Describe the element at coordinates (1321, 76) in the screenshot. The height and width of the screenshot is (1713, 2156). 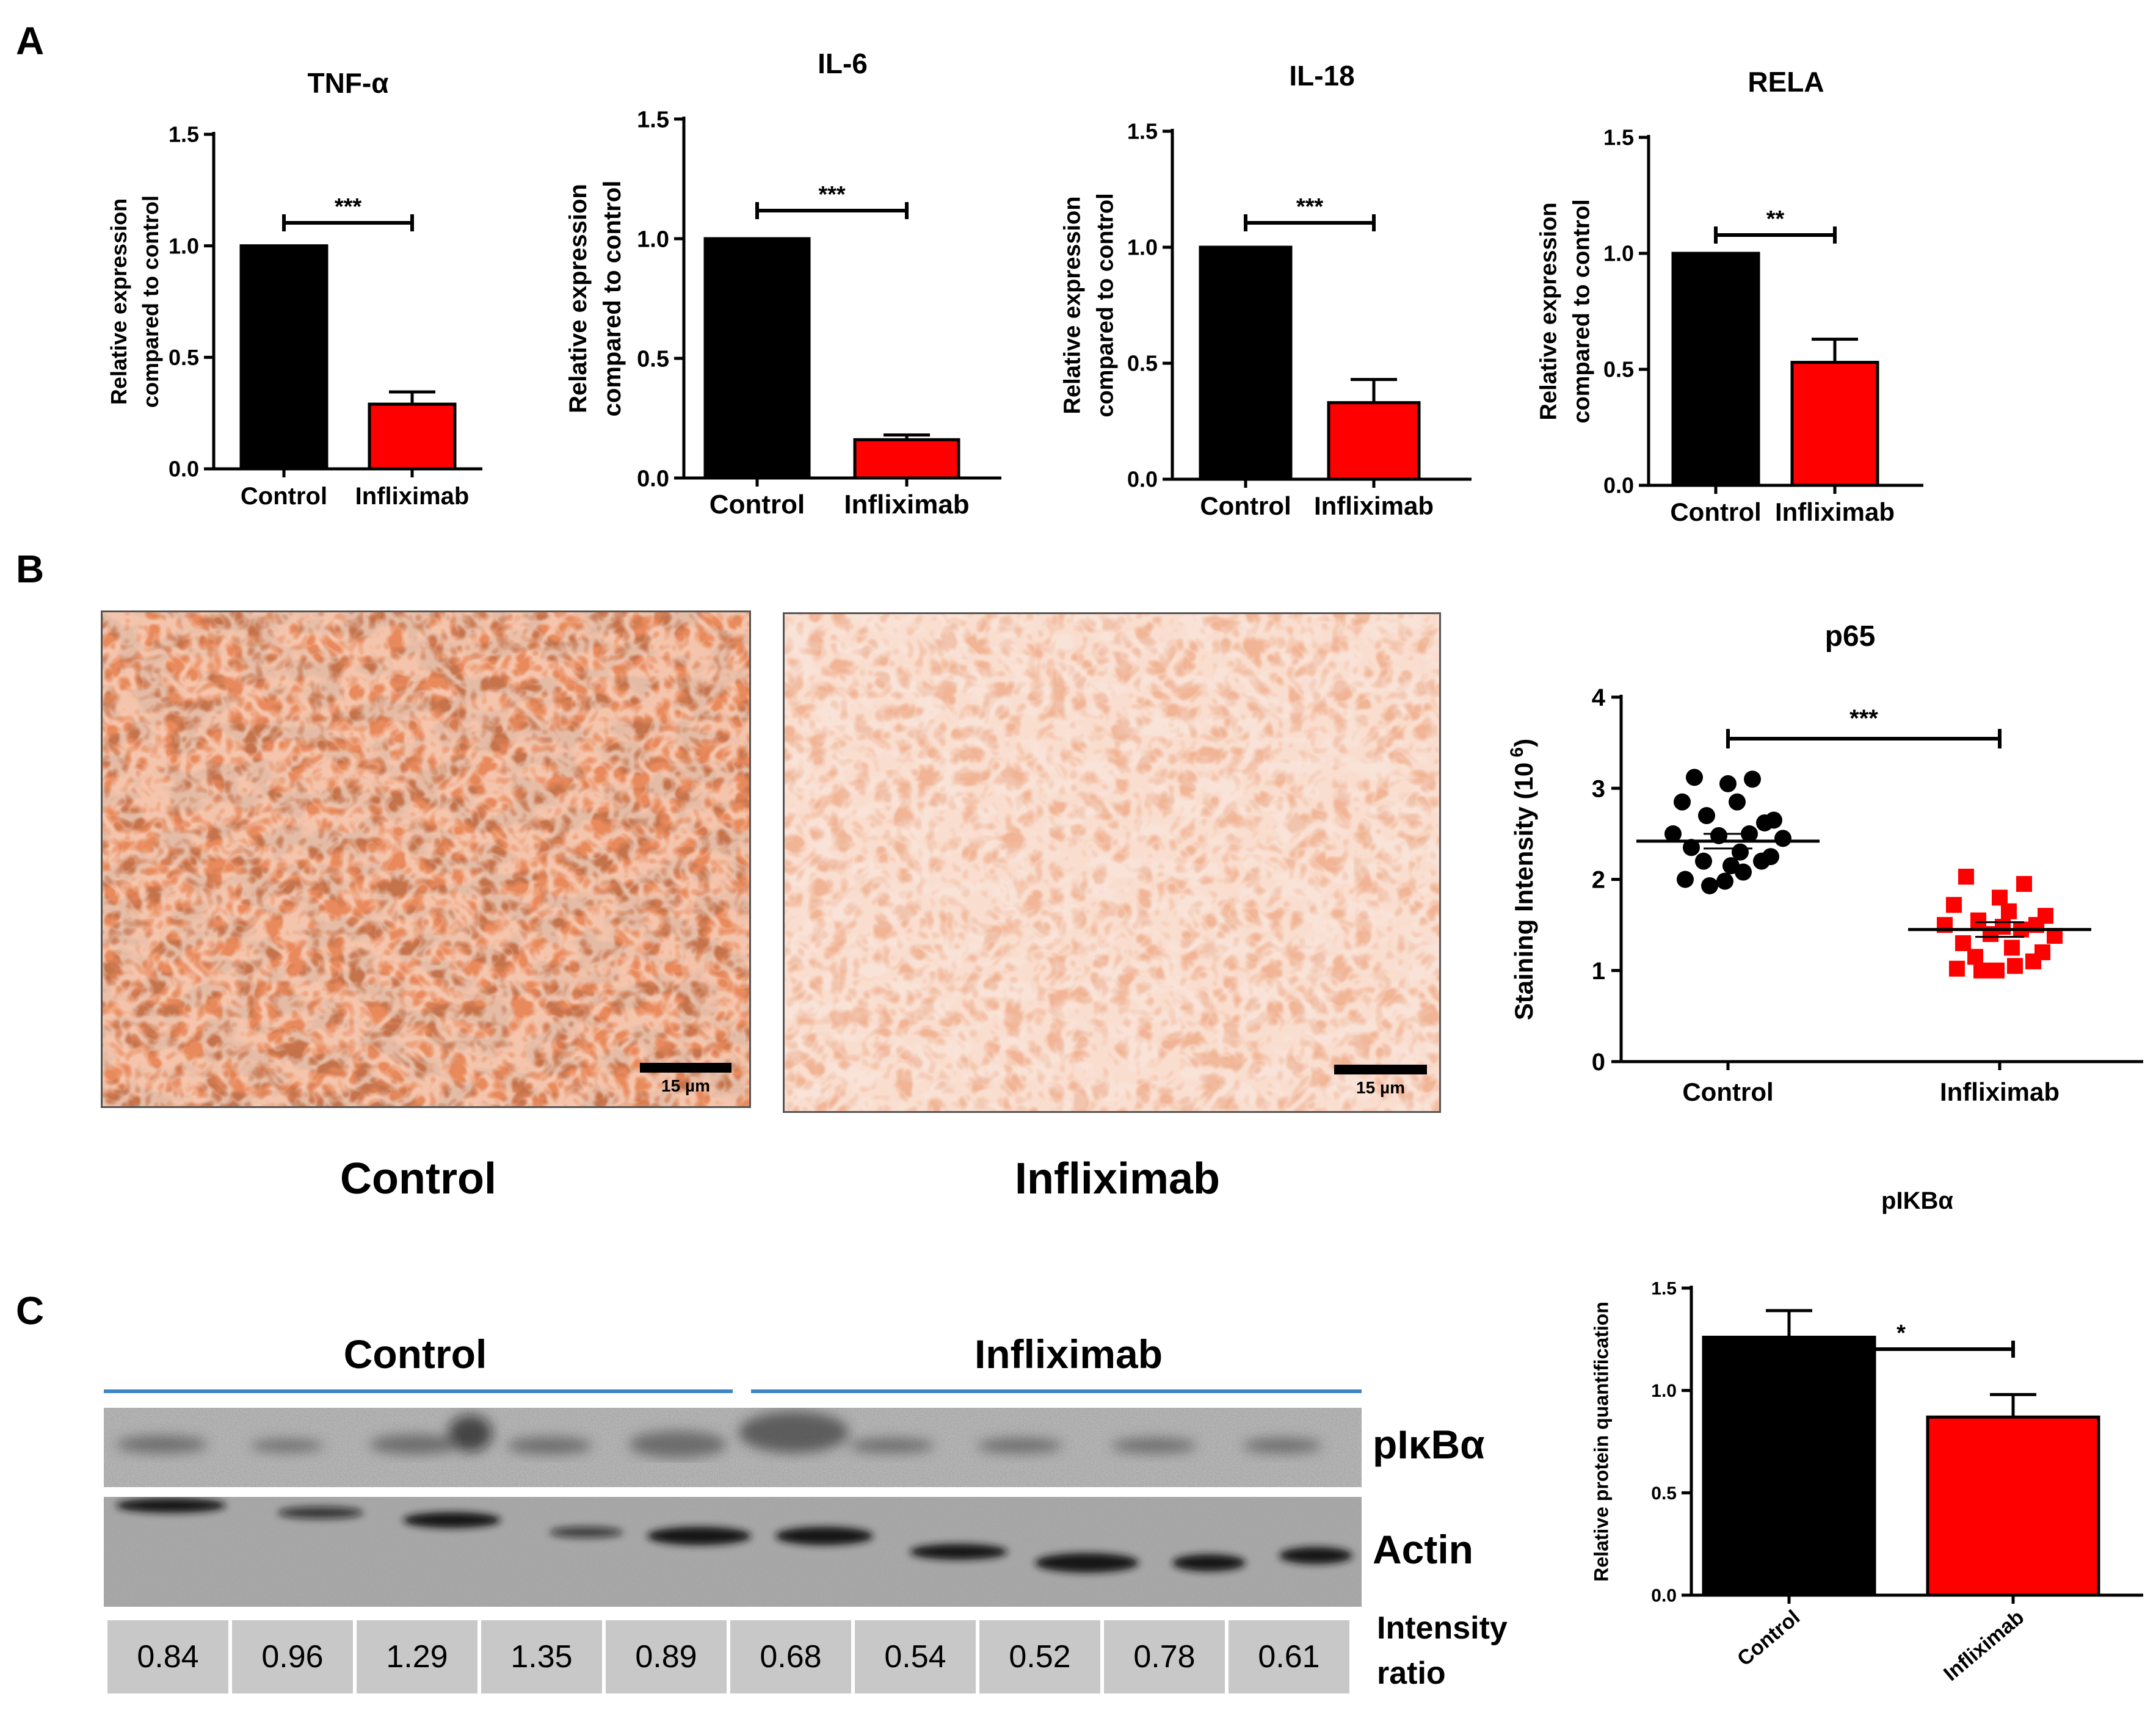
I see `chart-title: IL-18` at that location.